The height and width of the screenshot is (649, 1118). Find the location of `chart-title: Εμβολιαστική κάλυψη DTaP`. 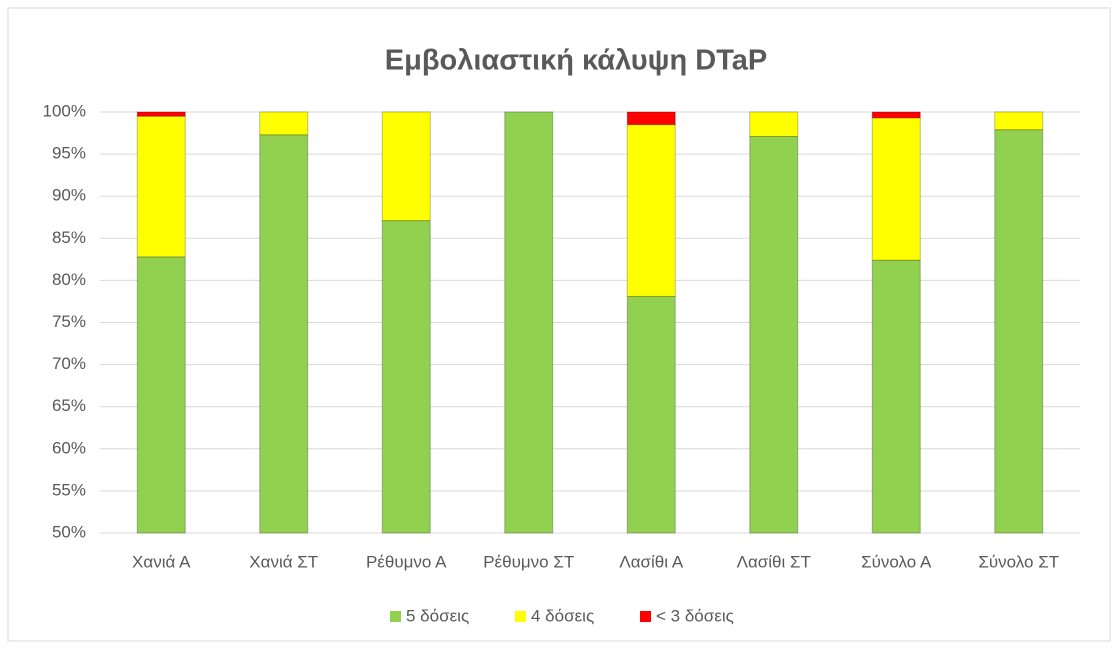

chart-title: Εμβολιαστική κάλυψη DTaP is located at coordinates (576, 61).